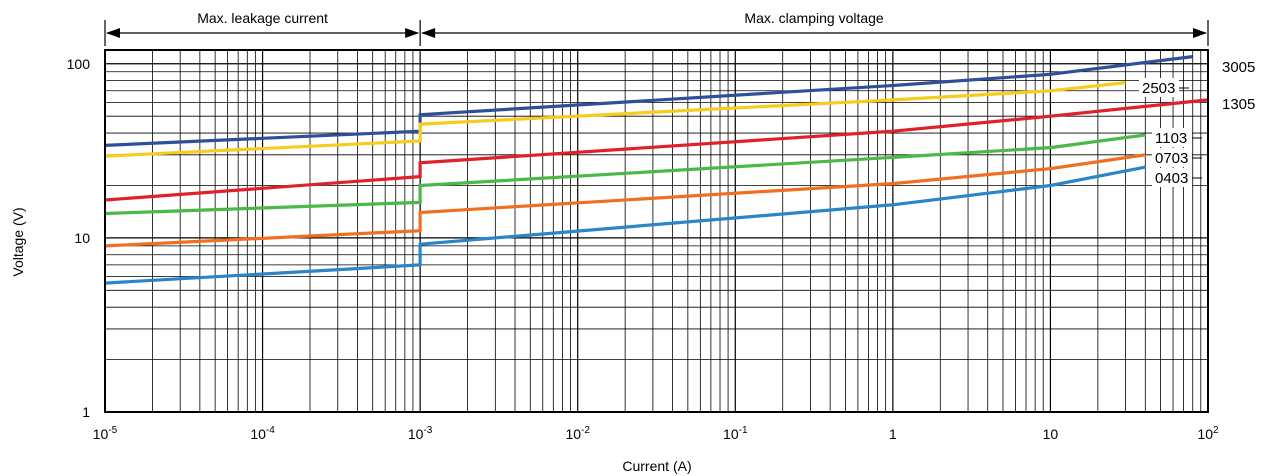 This screenshot has height=476, width=1269. Describe the element at coordinates (1051, 434) in the screenshot. I see `x-tick-label: 10` at that location.